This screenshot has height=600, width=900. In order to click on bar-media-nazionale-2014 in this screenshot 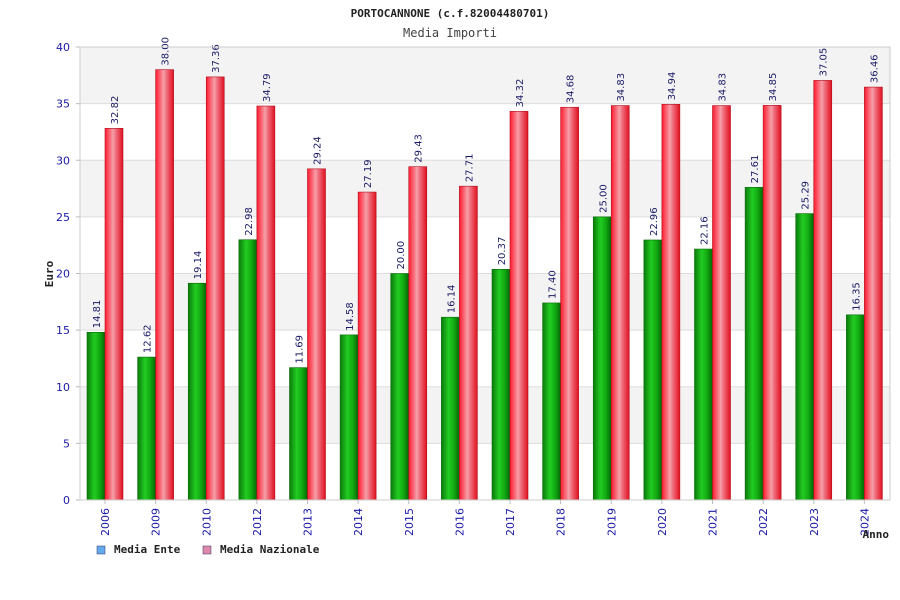, I will do `click(367, 346)`.